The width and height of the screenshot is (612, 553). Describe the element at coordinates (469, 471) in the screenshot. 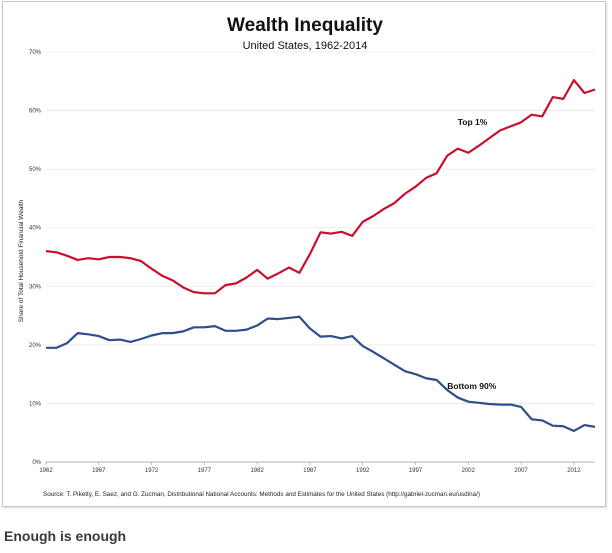

I see `x-tick-label: 2002` at that location.